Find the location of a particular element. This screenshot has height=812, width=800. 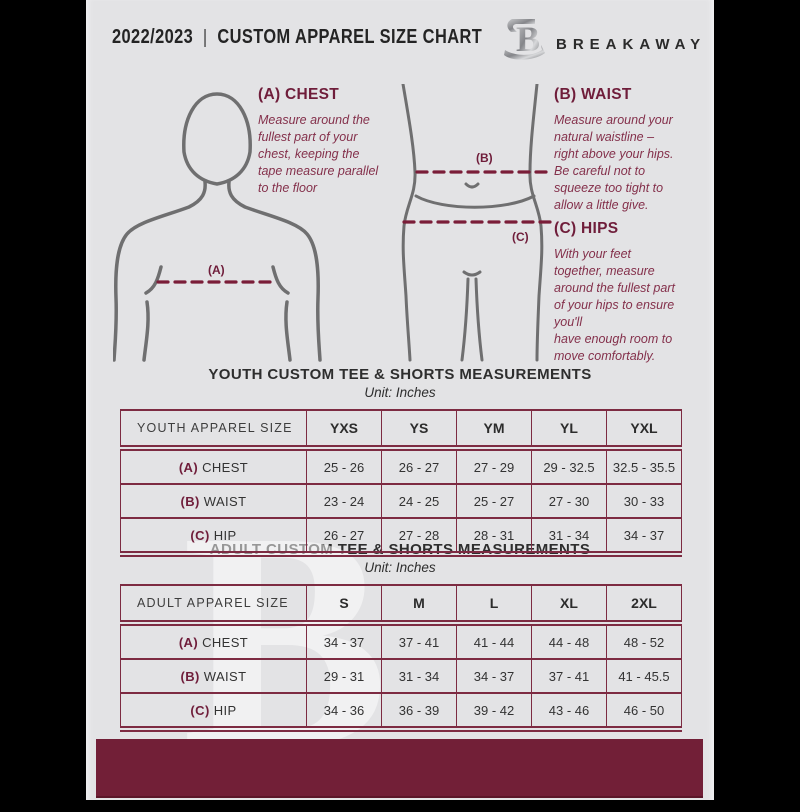

chest-heading: (A) CHEST is located at coordinates (299, 94).